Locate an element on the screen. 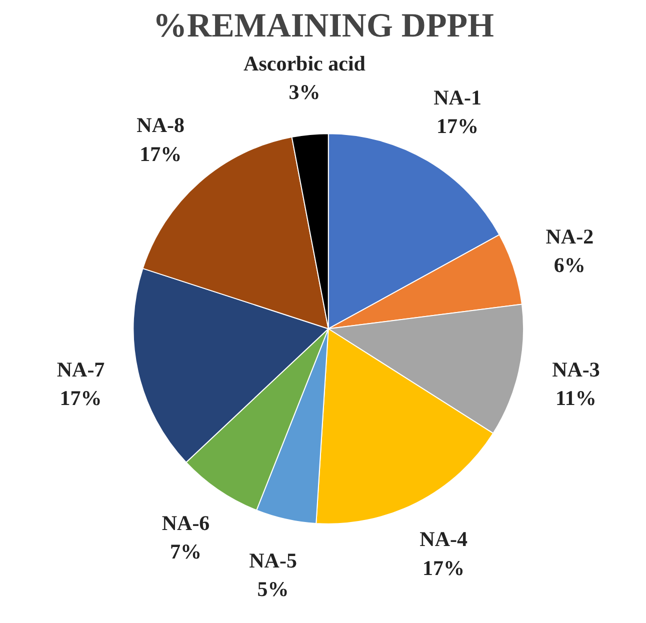  slice-label: NA-4 is located at coordinates (444, 538).